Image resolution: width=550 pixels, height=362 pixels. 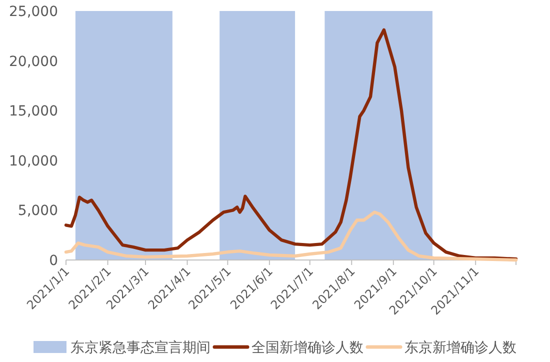 What do you see at coordinates (291, 236) in the screenshot?
I see `line-series` at bounding box center [291, 236].